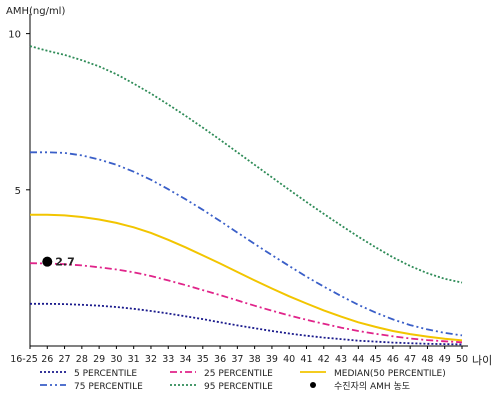 The height and width of the screenshot is (400, 500). I want to click on x-tick-label: 33, so click(168, 359).